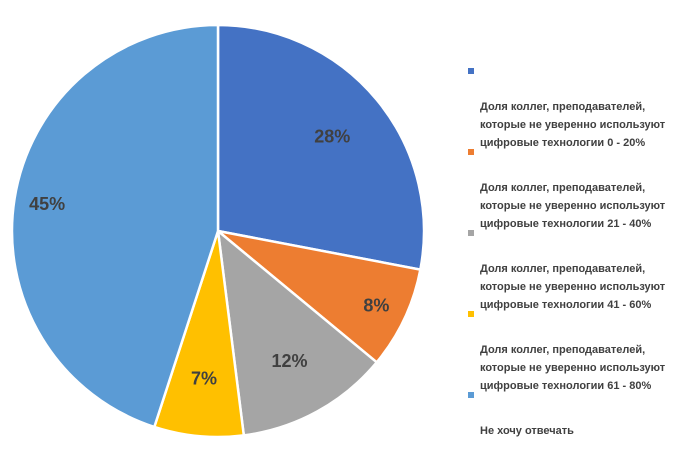 Image resolution: width=695 pixels, height=450 pixels. What do you see at coordinates (471, 395) in the screenshot?
I see `legend-swatch-no-answer` at bounding box center [471, 395].